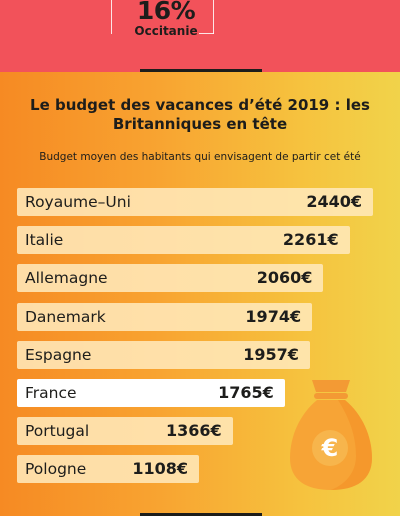 The image size is (400, 516). What do you see at coordinates (111, 17) in the screenshot?
I see `stat-frame-left` at bounding box center [111, 17].